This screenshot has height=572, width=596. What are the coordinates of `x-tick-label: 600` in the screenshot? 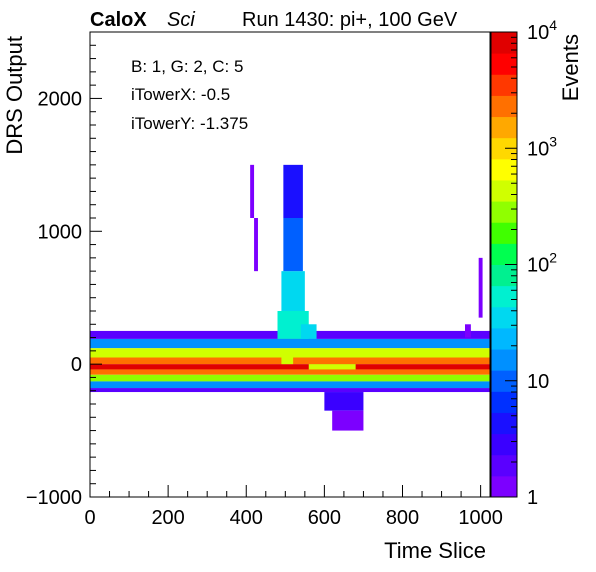 It's located at (324, 518).